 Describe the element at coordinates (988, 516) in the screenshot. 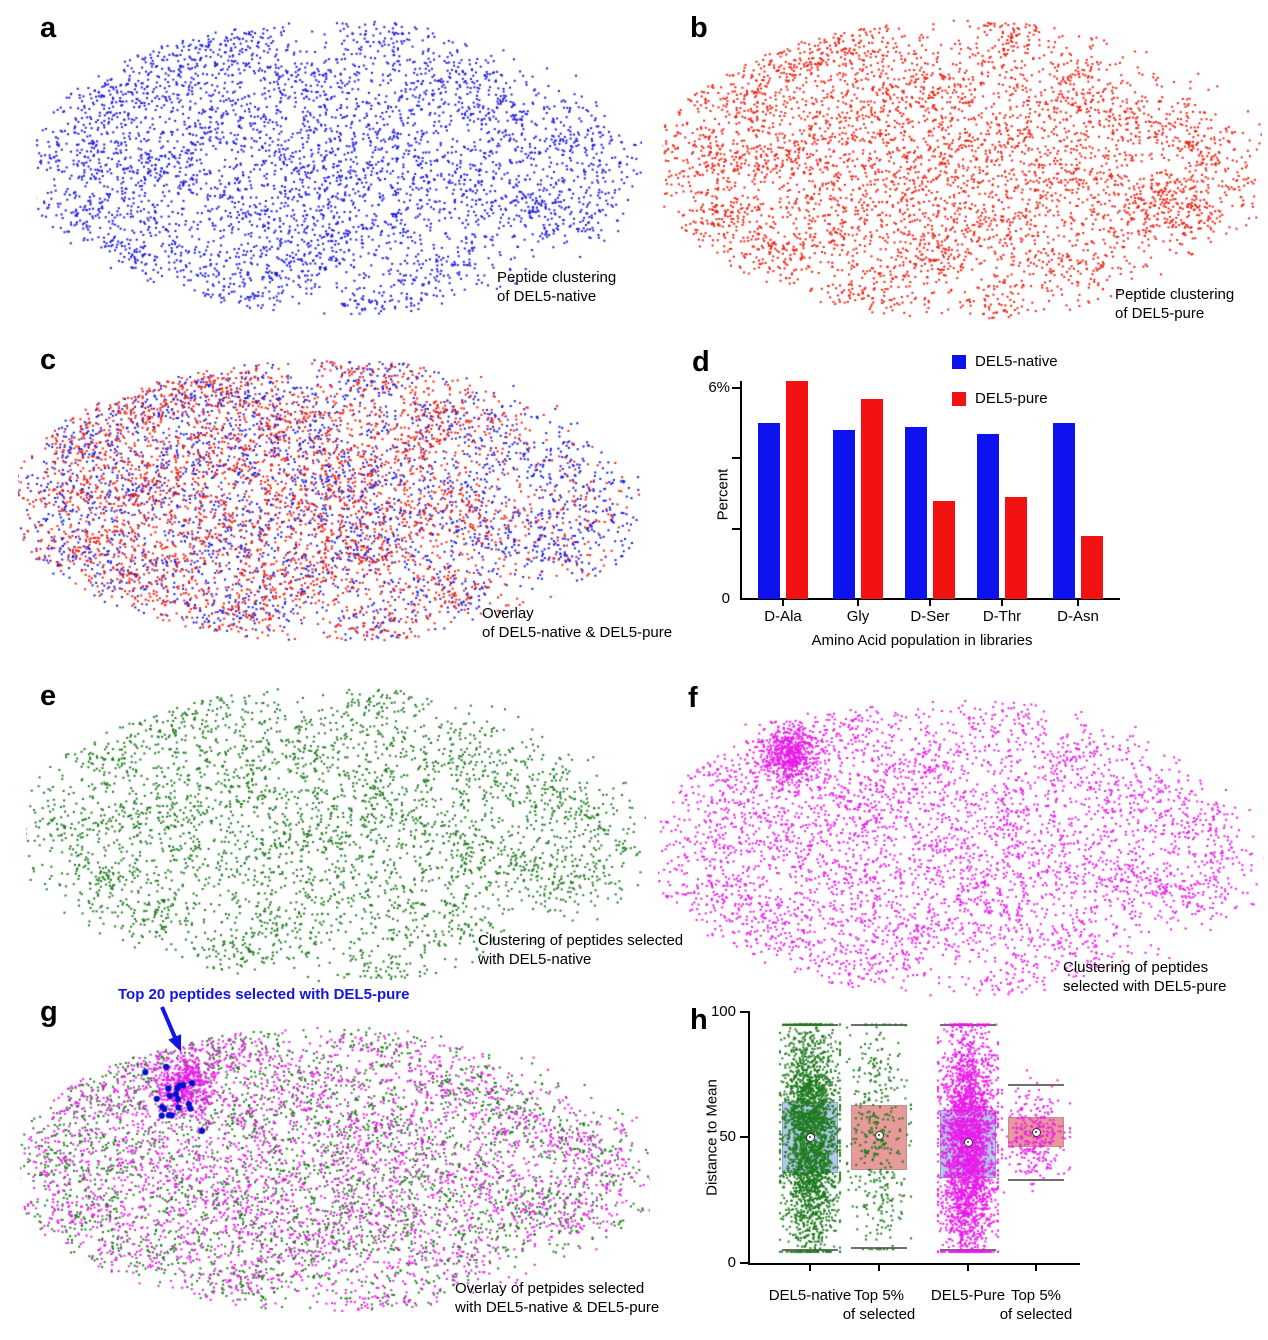

I see `bar-DEL5-native-D-Thr` at that location.